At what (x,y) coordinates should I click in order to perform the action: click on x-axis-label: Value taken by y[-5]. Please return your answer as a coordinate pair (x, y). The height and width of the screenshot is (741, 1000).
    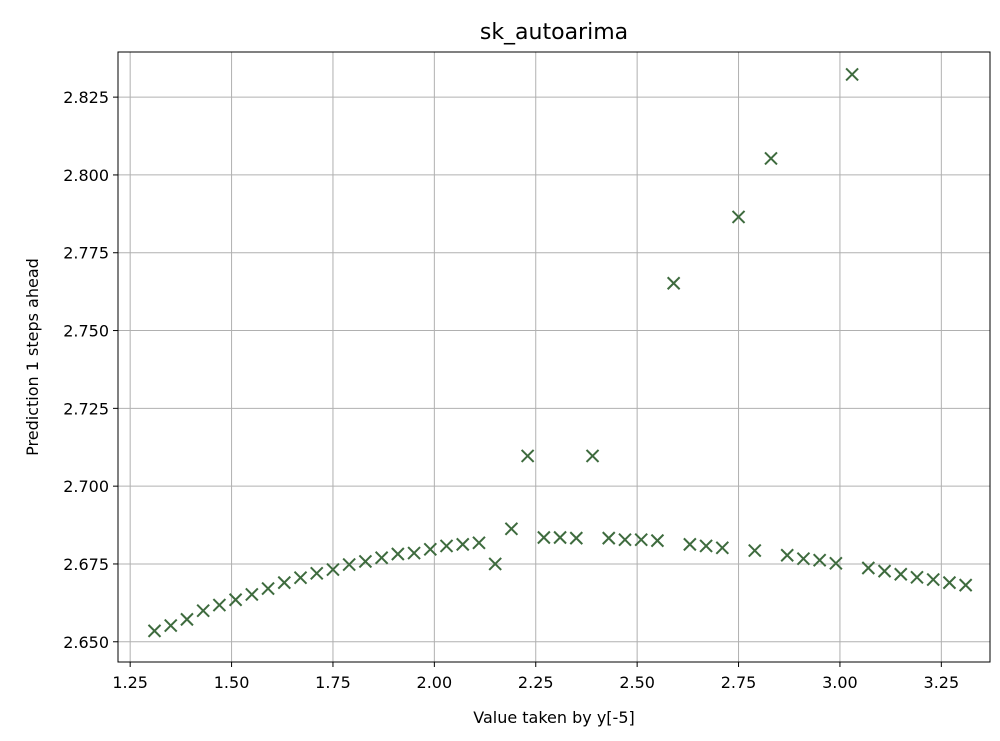
    Looking at the image, I should click on (553, 717).